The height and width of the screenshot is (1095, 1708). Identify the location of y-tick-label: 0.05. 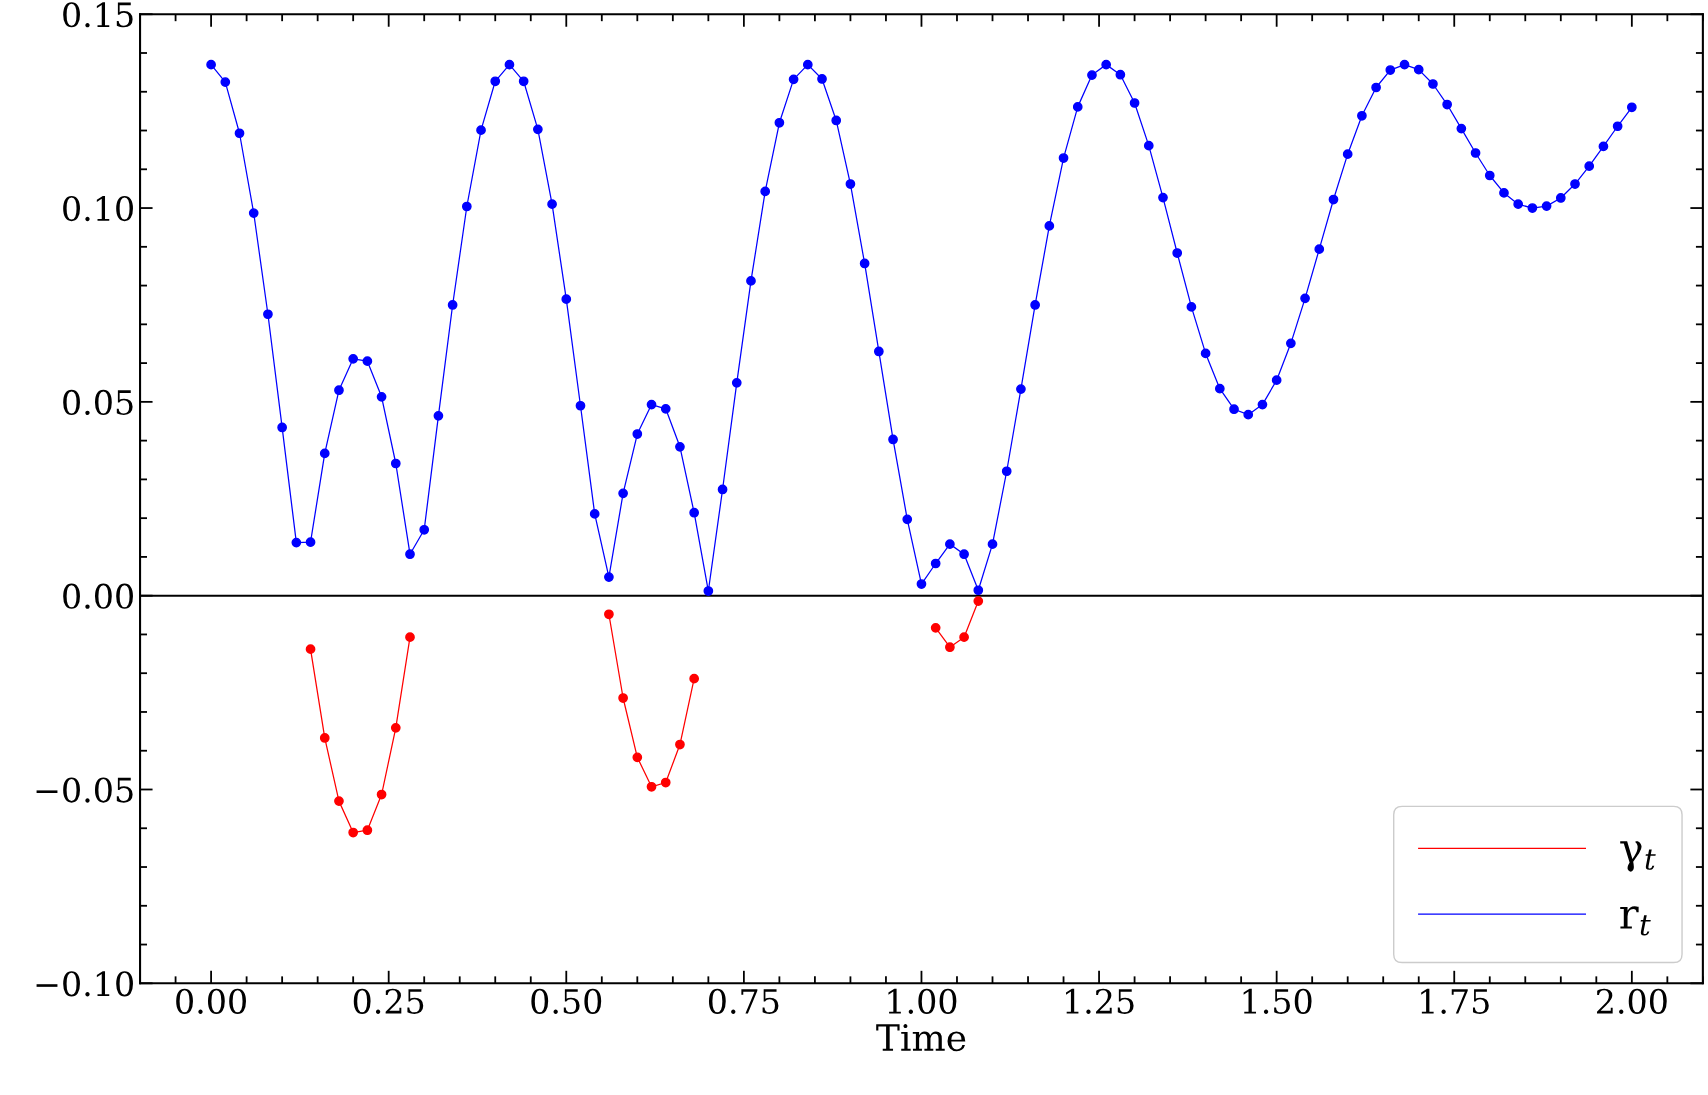
(98, 402).